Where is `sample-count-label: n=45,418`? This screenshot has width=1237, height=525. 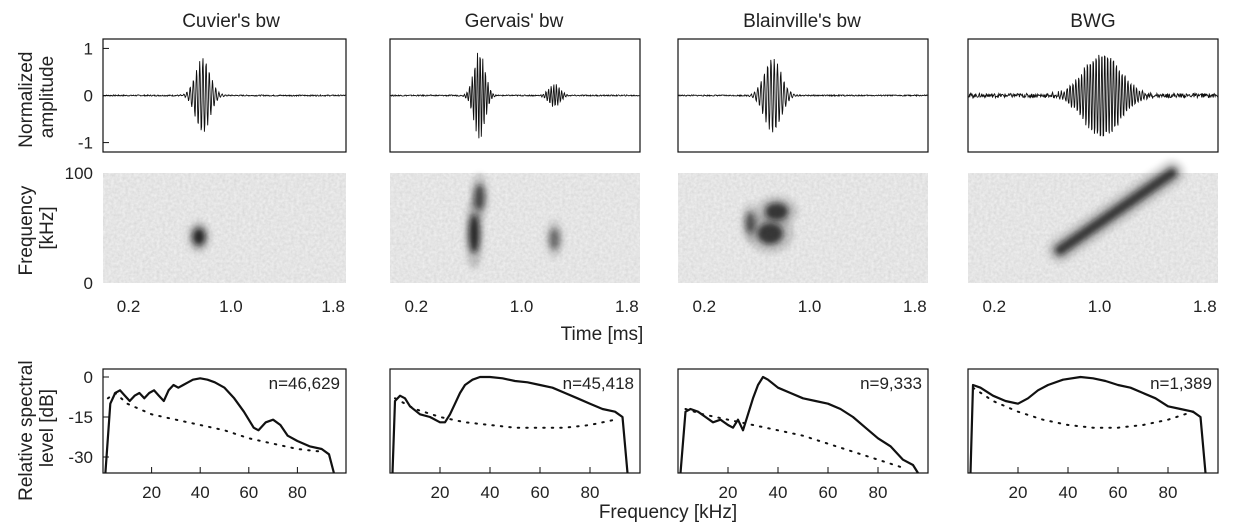
sample-count-label: n=45,418 is located at coordinates (598, 383).